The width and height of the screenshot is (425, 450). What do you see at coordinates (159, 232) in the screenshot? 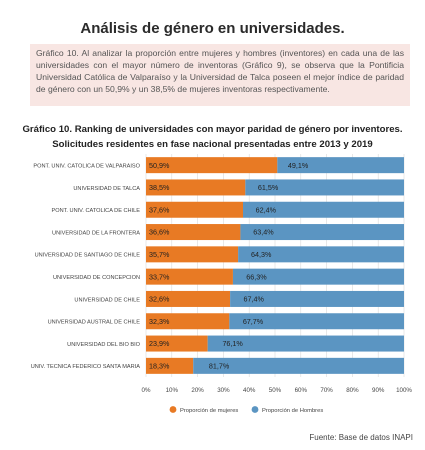
I see `data-label-mujeres: 36,6%` at bounding box center [159, 232].